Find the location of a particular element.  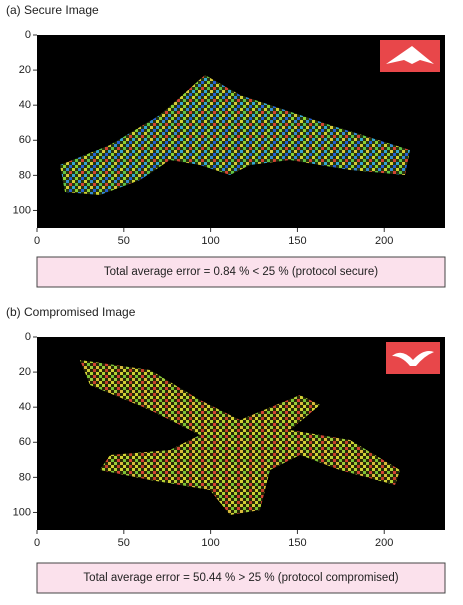

plane-image is located at coordinates (235, 135).